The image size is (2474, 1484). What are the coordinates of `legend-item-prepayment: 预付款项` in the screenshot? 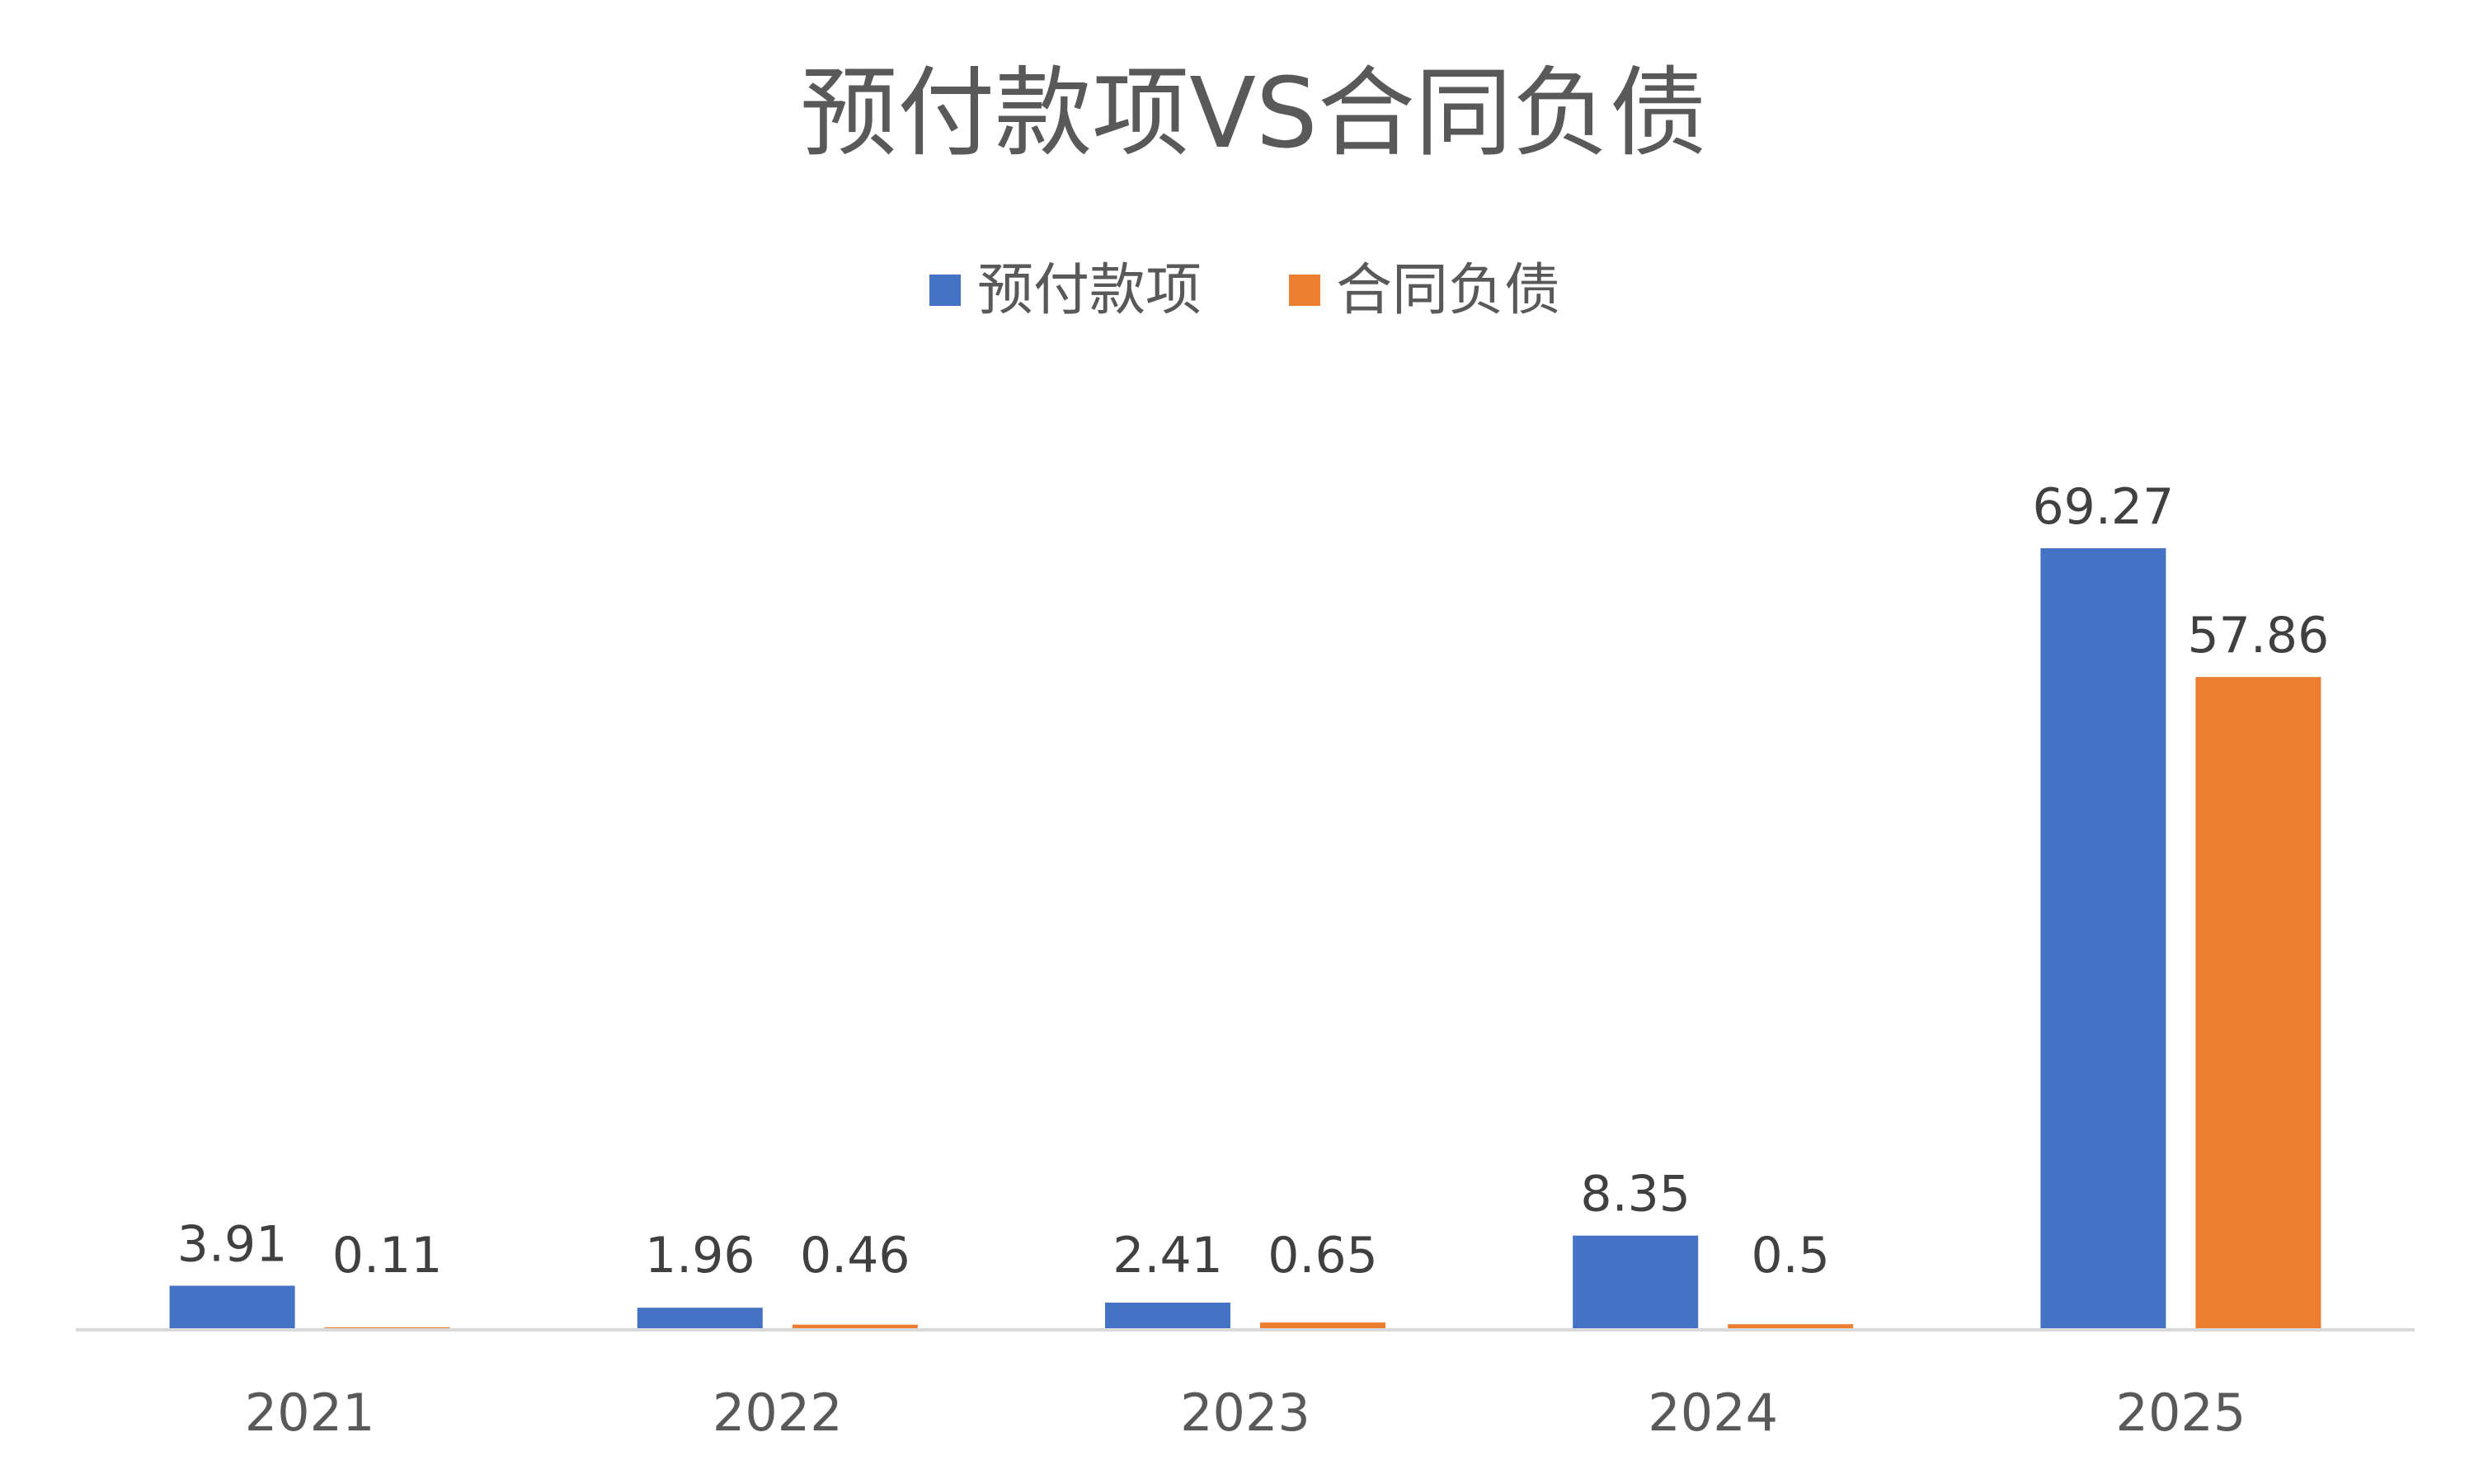 It's located at (1065, 290).